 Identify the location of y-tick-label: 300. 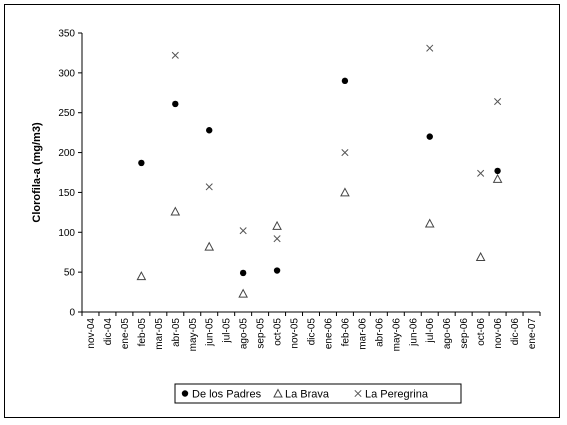
(66, 73).